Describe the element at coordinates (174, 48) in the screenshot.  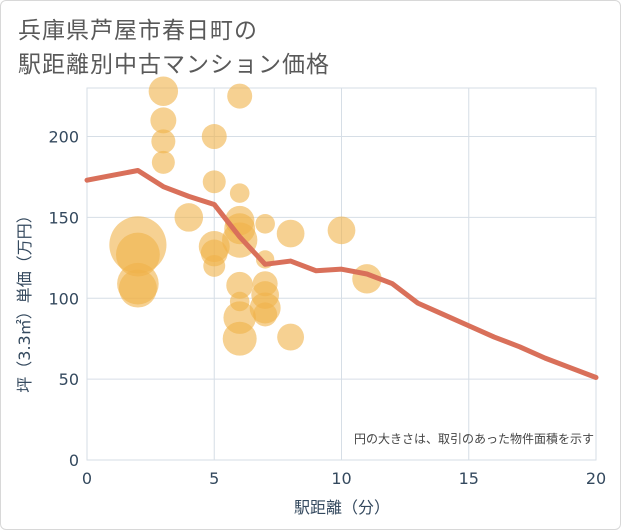
I see `chart-title: 兵庫県芦屋市春日町の 駅距離別中古マンション価格` at that location.